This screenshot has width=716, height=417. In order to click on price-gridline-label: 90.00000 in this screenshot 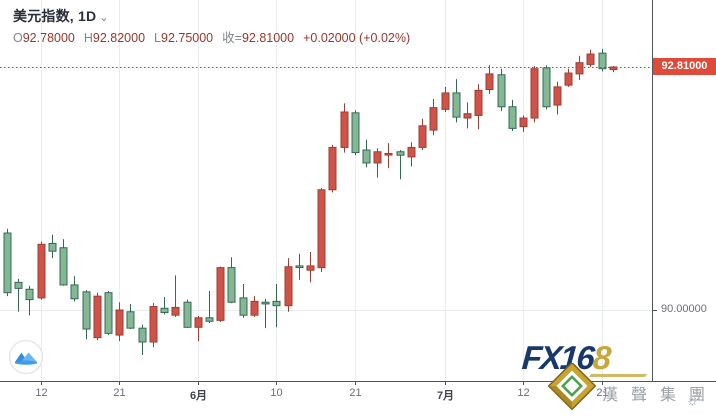, I will do `click(684, 309)`.